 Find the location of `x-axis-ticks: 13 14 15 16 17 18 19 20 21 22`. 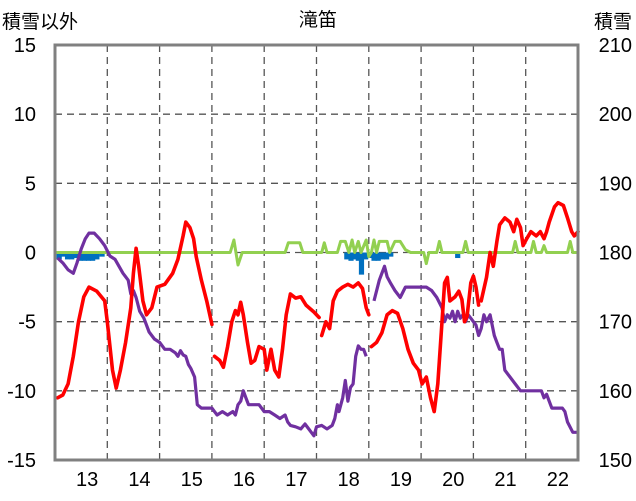

x-axis-ticks: 13 14 15 16 17 18 19 20 21 22 is located at coordinates (322, 480).